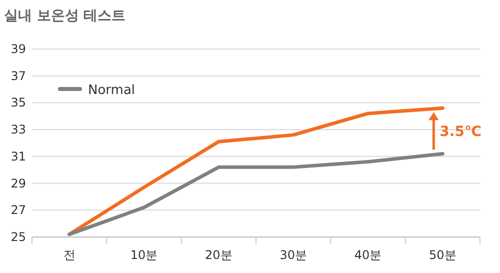 This screenshot has width=500, height=273. I want to click on x-tick-label: 전, so click(69, 255).